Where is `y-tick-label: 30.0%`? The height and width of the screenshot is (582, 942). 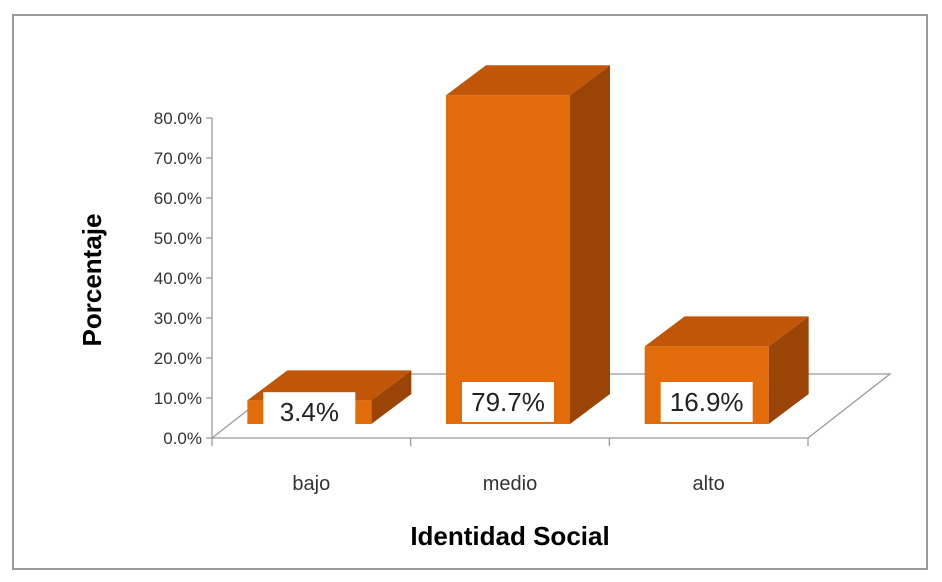
y-tick-label: 30.0% is located at coordinates (178, 318).